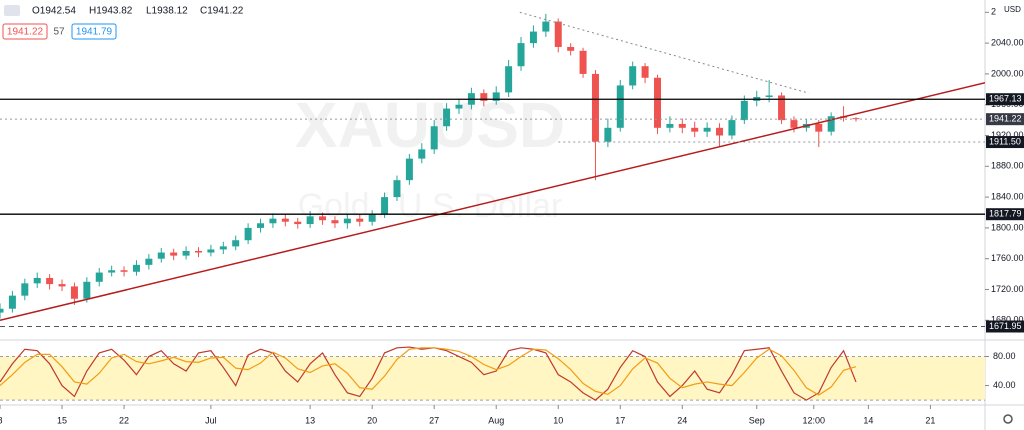 This screenshot has width=1024, height=430. What do you see at coordinates (1007, 196) in the screenshot?
I see `y-tick-label: 1840.00` at bounding box center [1007, 196].